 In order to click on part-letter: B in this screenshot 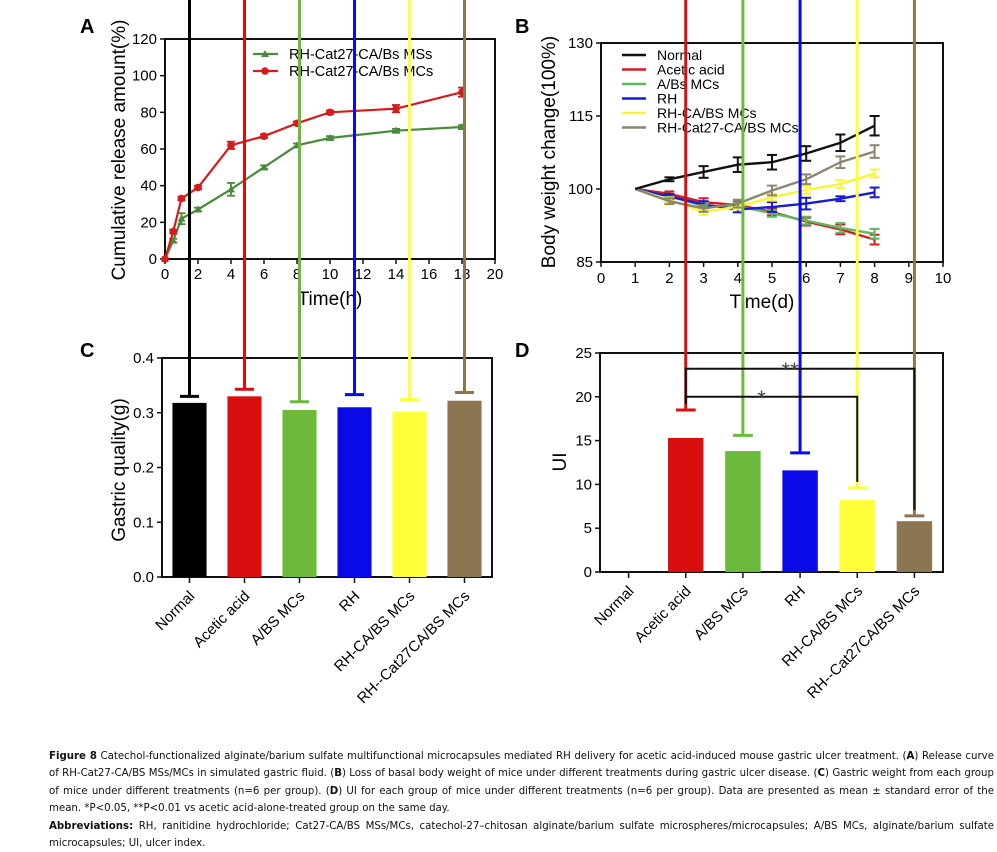, I will do `click(338, 774)`.